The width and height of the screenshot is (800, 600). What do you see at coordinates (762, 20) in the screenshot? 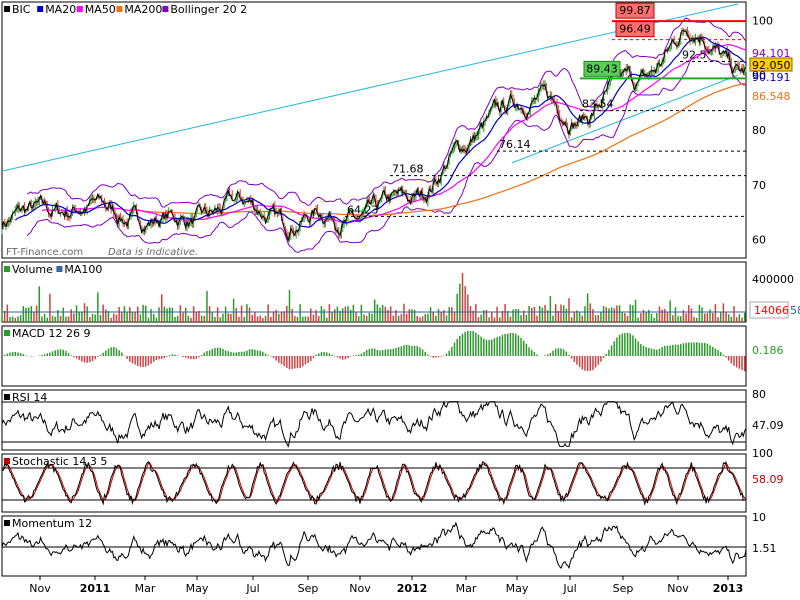
I see `price-axis-tick: 100` at bounding box center [762, 20].